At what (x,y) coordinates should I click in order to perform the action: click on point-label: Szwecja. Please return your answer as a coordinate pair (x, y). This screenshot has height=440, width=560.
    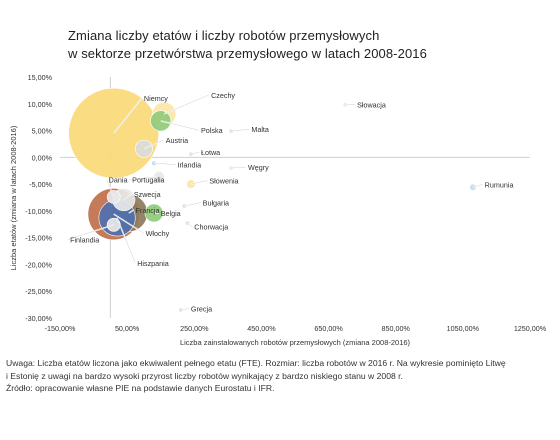
    Looking at the image, I should click on (147, 194).